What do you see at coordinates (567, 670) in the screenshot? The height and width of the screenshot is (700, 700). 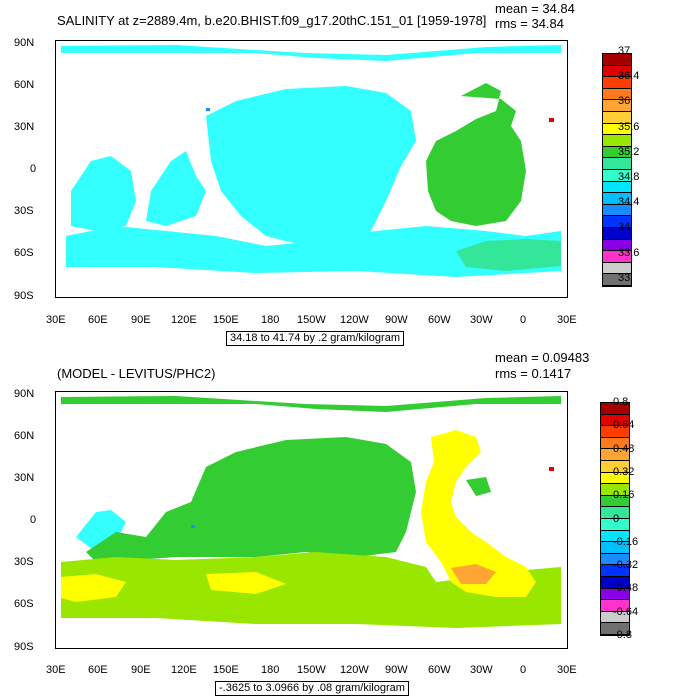 I see `panel2-lon-30e-right: 30E` at bounding box center [567, 670].